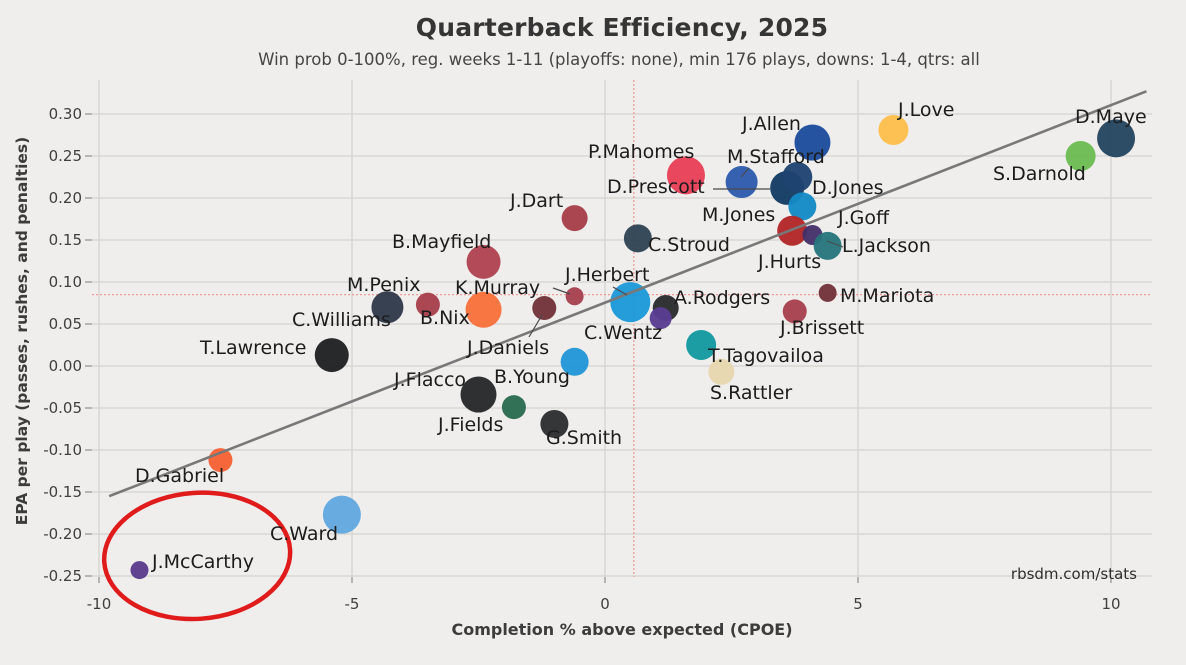 Image resolution: width=1186 pixels, height=665 pixels. Describe the element at coordinates (65, 114) in the screenshot. I see `y-tick-label-0.30: 0.30` at that location.